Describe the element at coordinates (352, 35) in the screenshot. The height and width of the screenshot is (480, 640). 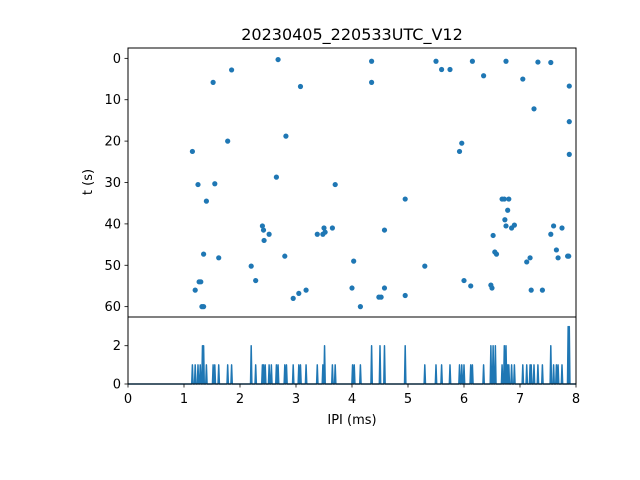
I see `chart-title: 20230405_220533UTC_V12` at that location.